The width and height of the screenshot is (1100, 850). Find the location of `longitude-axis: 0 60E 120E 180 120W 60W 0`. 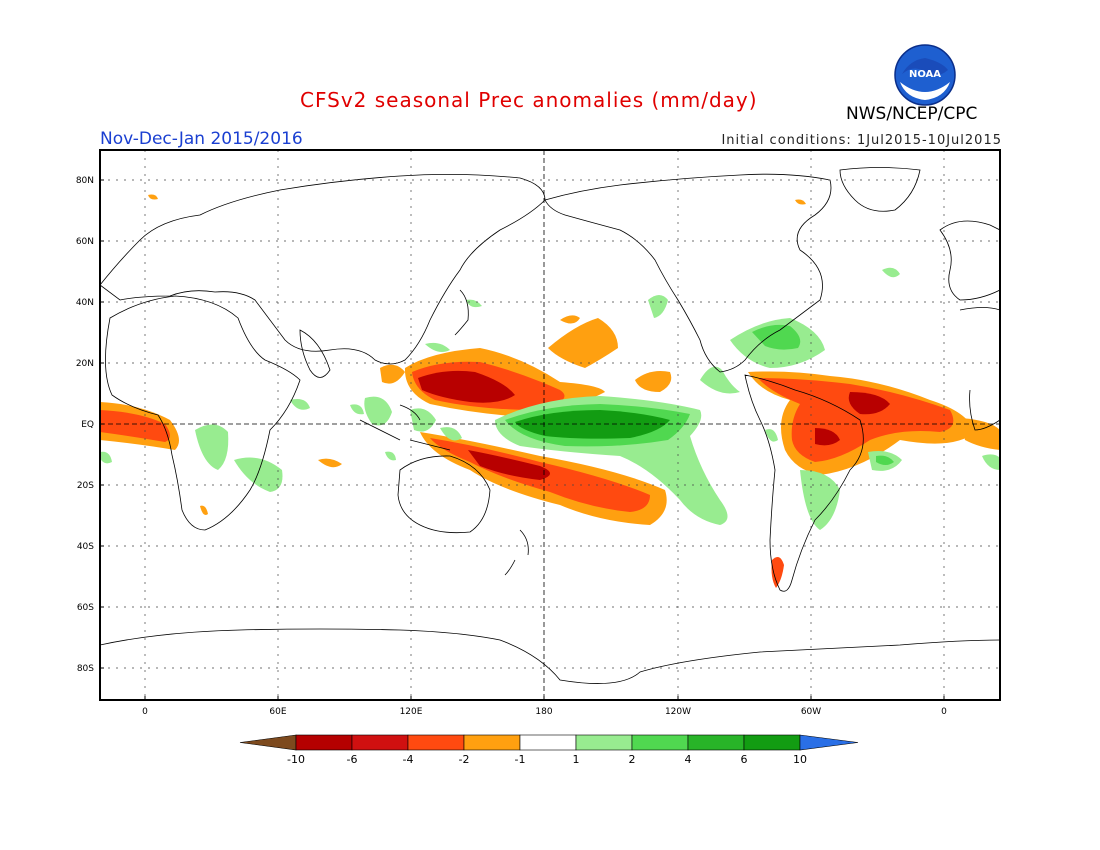

longitude-axis: 0 60E 120E 180 120W 60W 0 is located at coordinates (544, 706).